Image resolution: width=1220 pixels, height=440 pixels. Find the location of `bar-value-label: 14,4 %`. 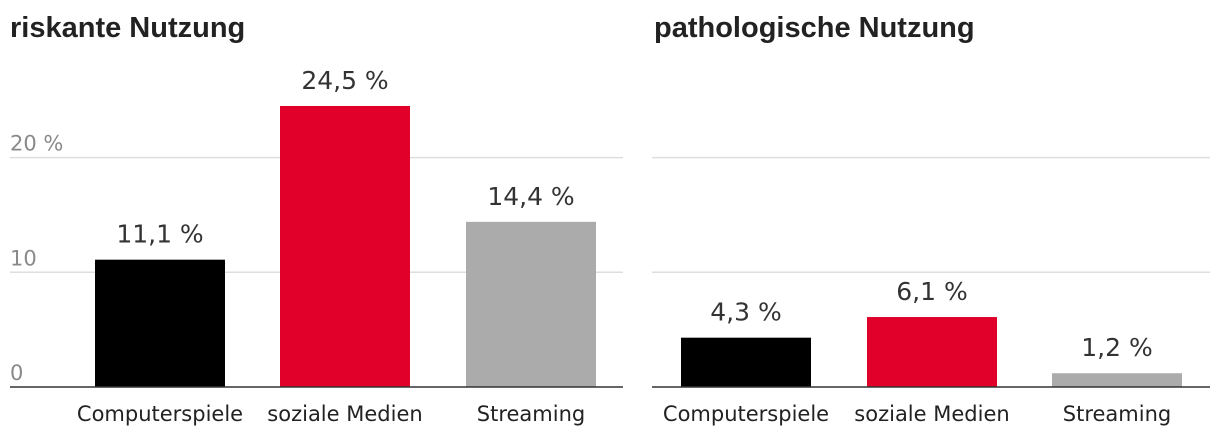

bar-value-label: 14,4 % is located at coordinates (530, 196).